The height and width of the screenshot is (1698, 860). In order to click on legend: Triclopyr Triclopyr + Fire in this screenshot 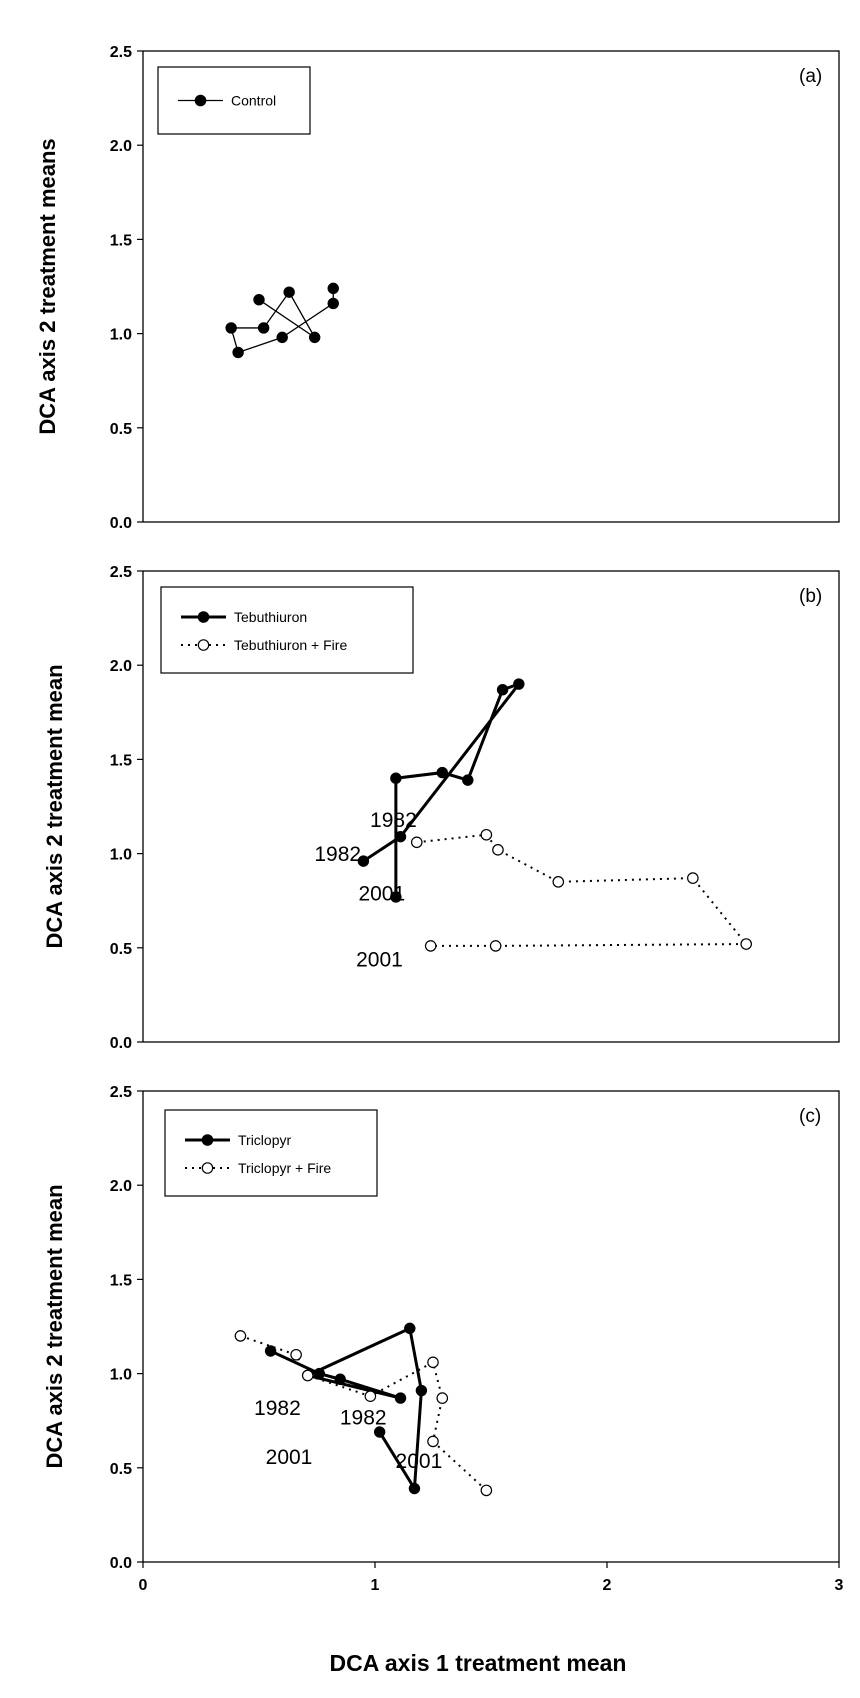, I will do `click(271, 1153)`.